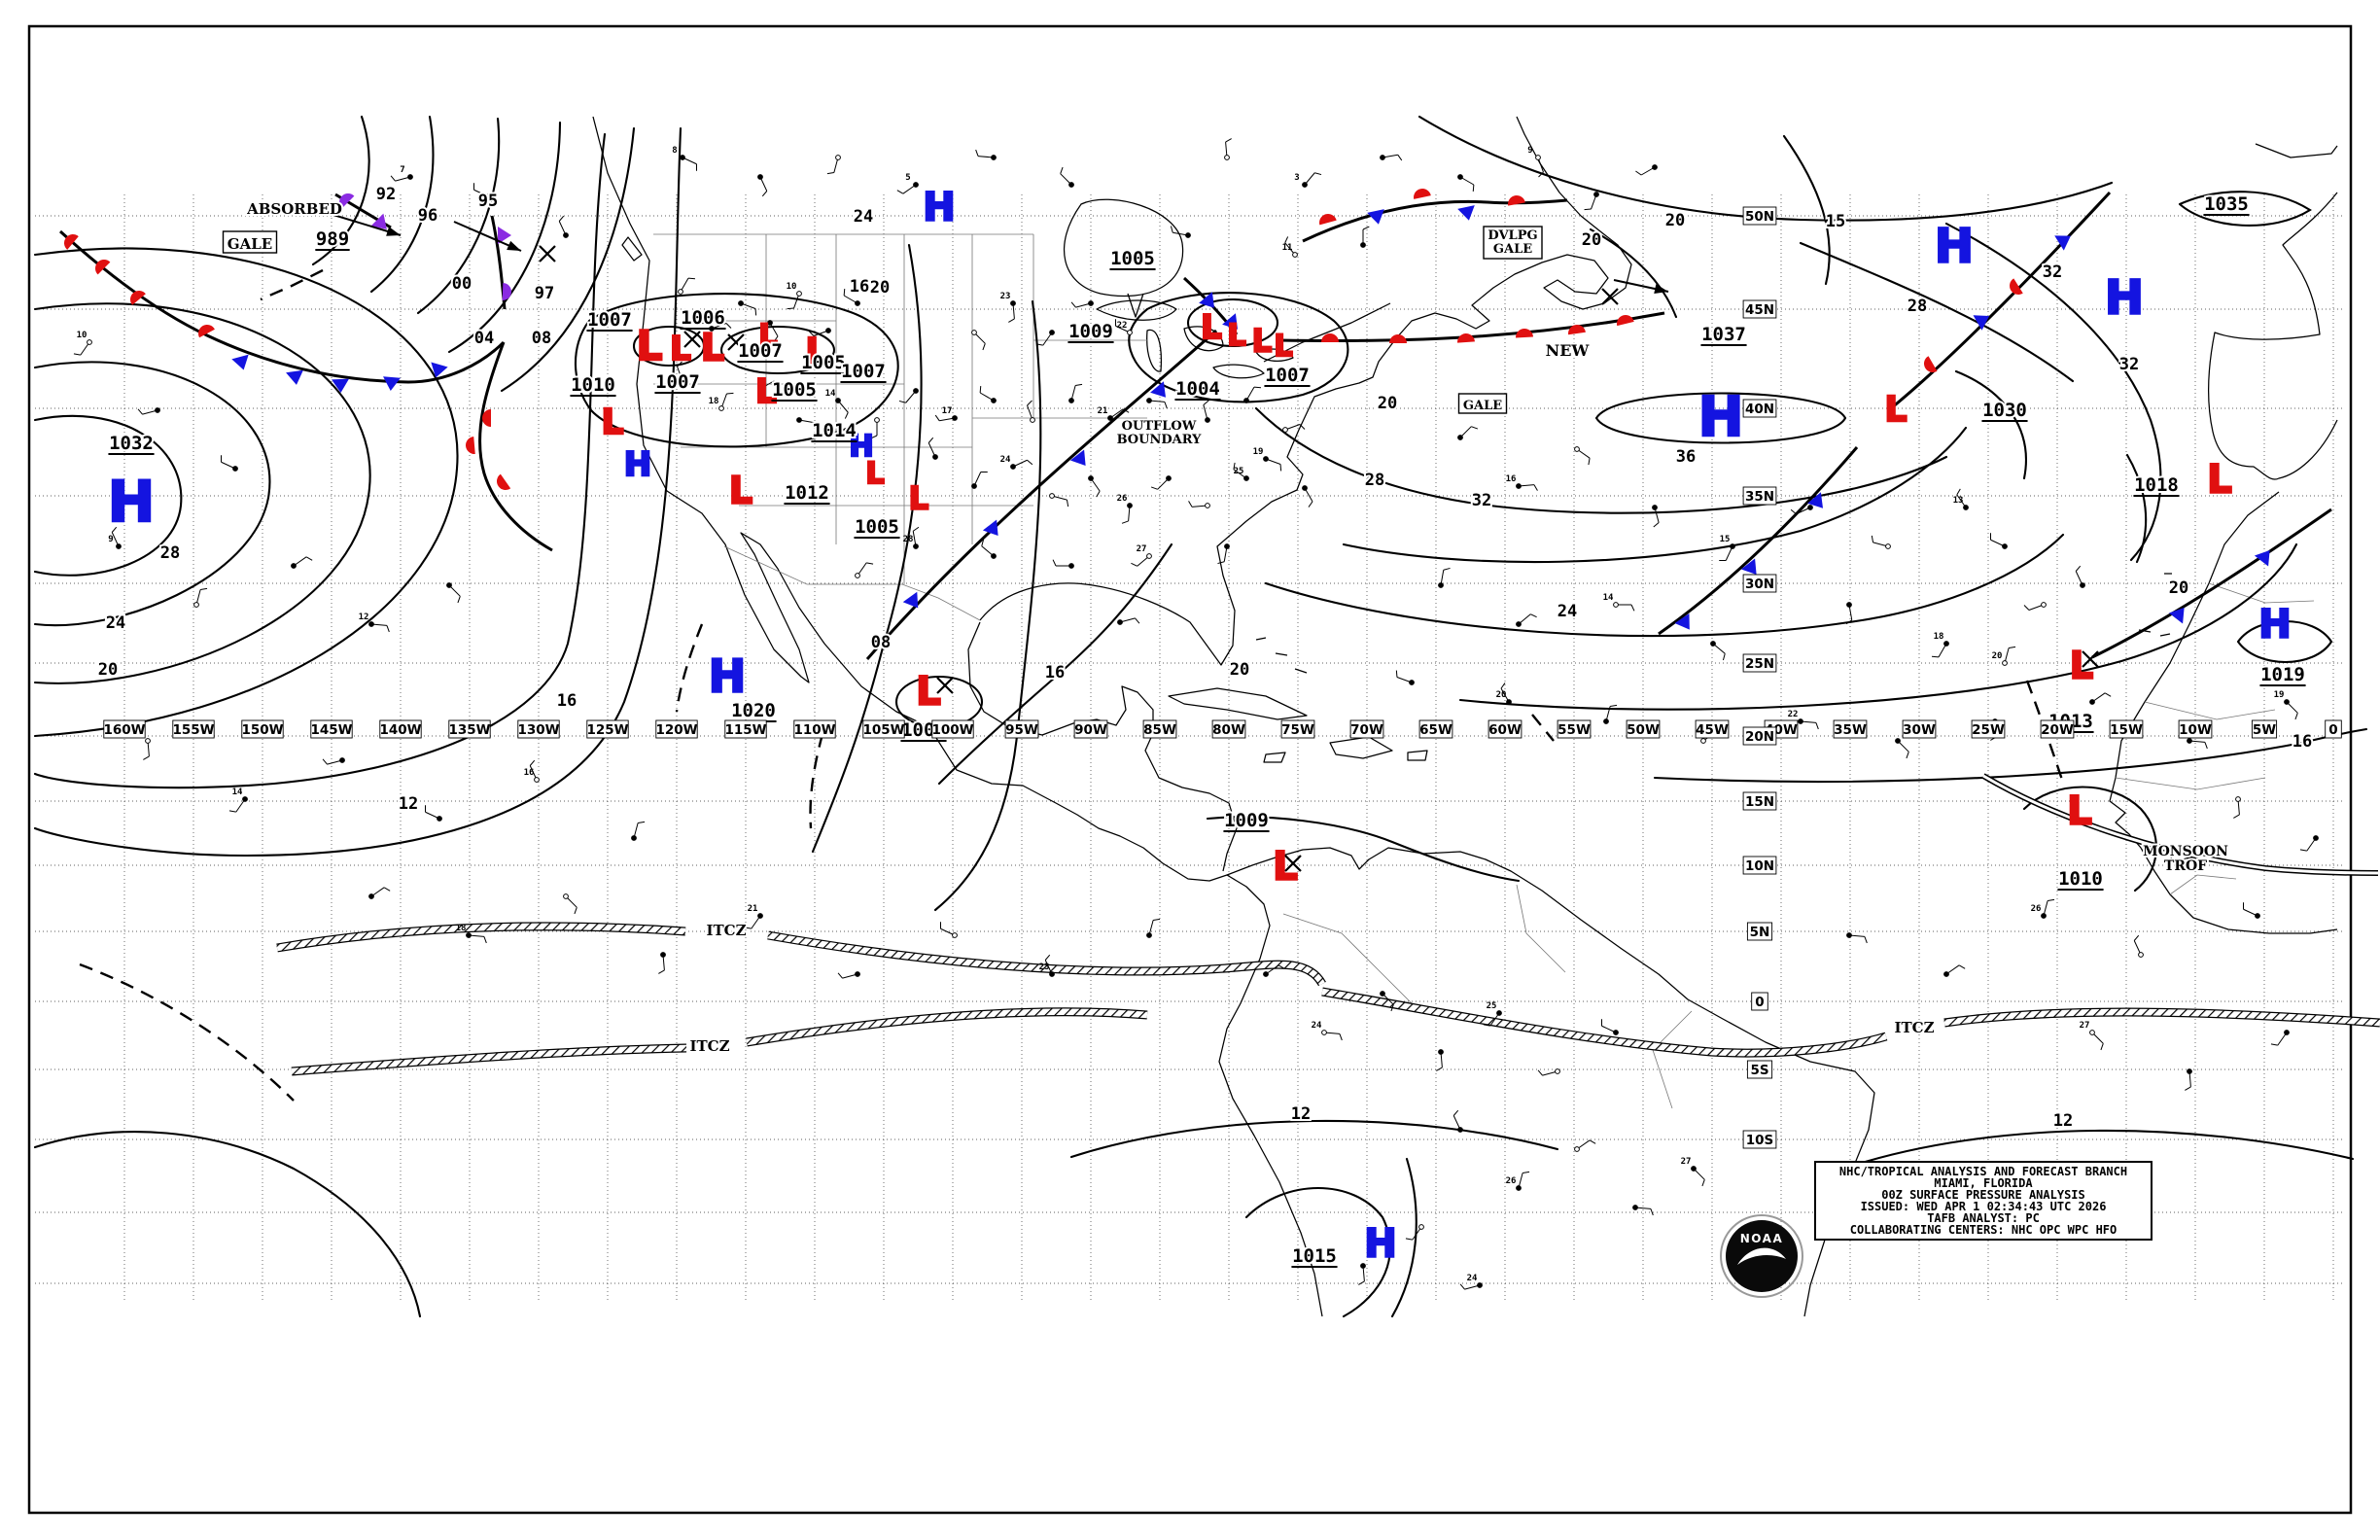  Describe the element at coordinates (331, 730) in the screenshot. I see `longitude-label: 145W` at that location.